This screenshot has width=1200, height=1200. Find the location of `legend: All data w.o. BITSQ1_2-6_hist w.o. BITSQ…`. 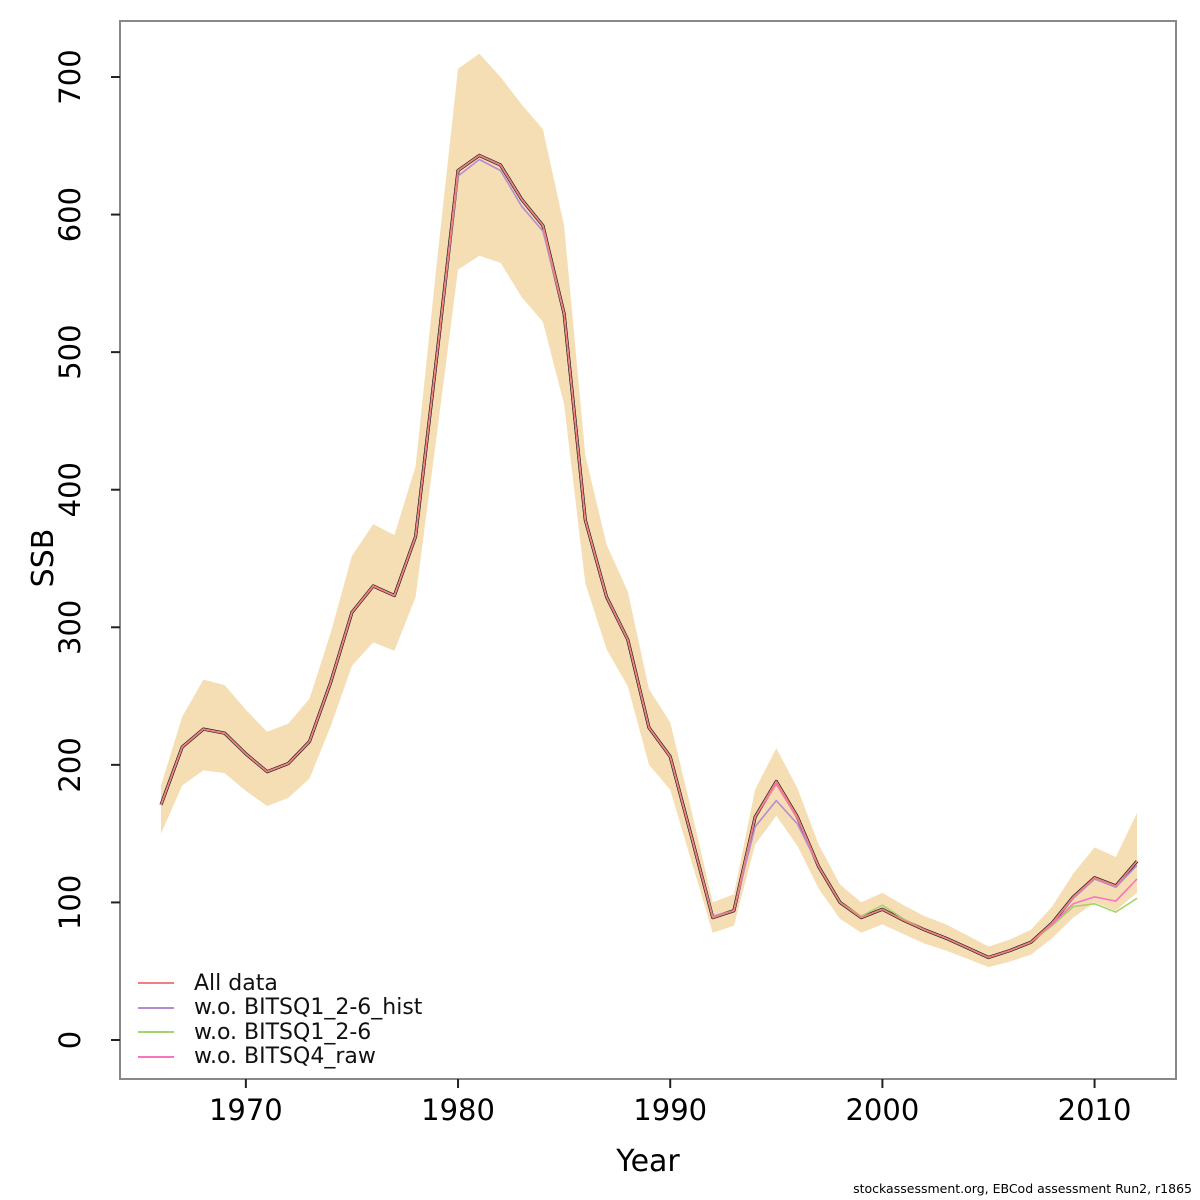

legend: All data w.o. BITSQ1_2-6_hist w.o. BITSQ… is located at coordinates (280, 1020).